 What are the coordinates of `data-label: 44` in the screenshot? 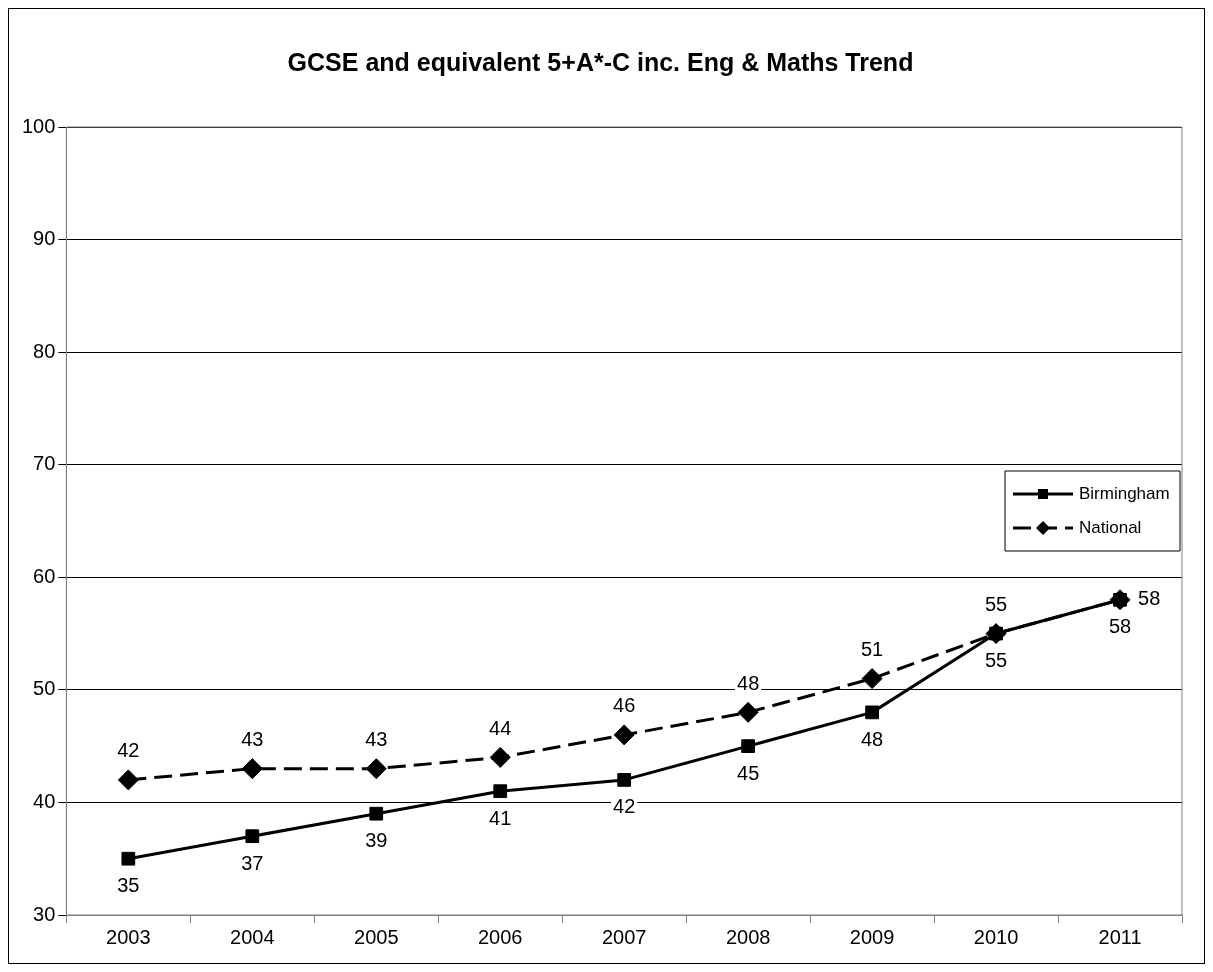 It's located at (500, 727).